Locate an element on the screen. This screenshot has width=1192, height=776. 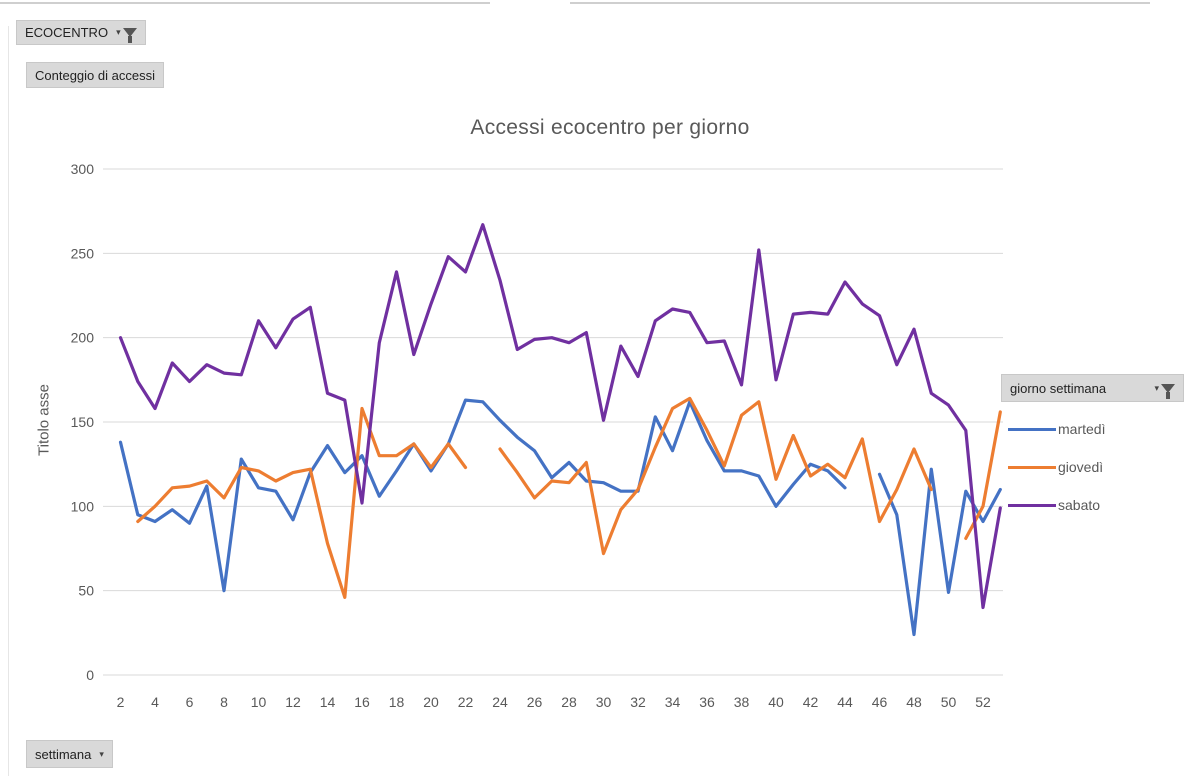
y-tick-label: 150 is located at coordinates (83, 422).